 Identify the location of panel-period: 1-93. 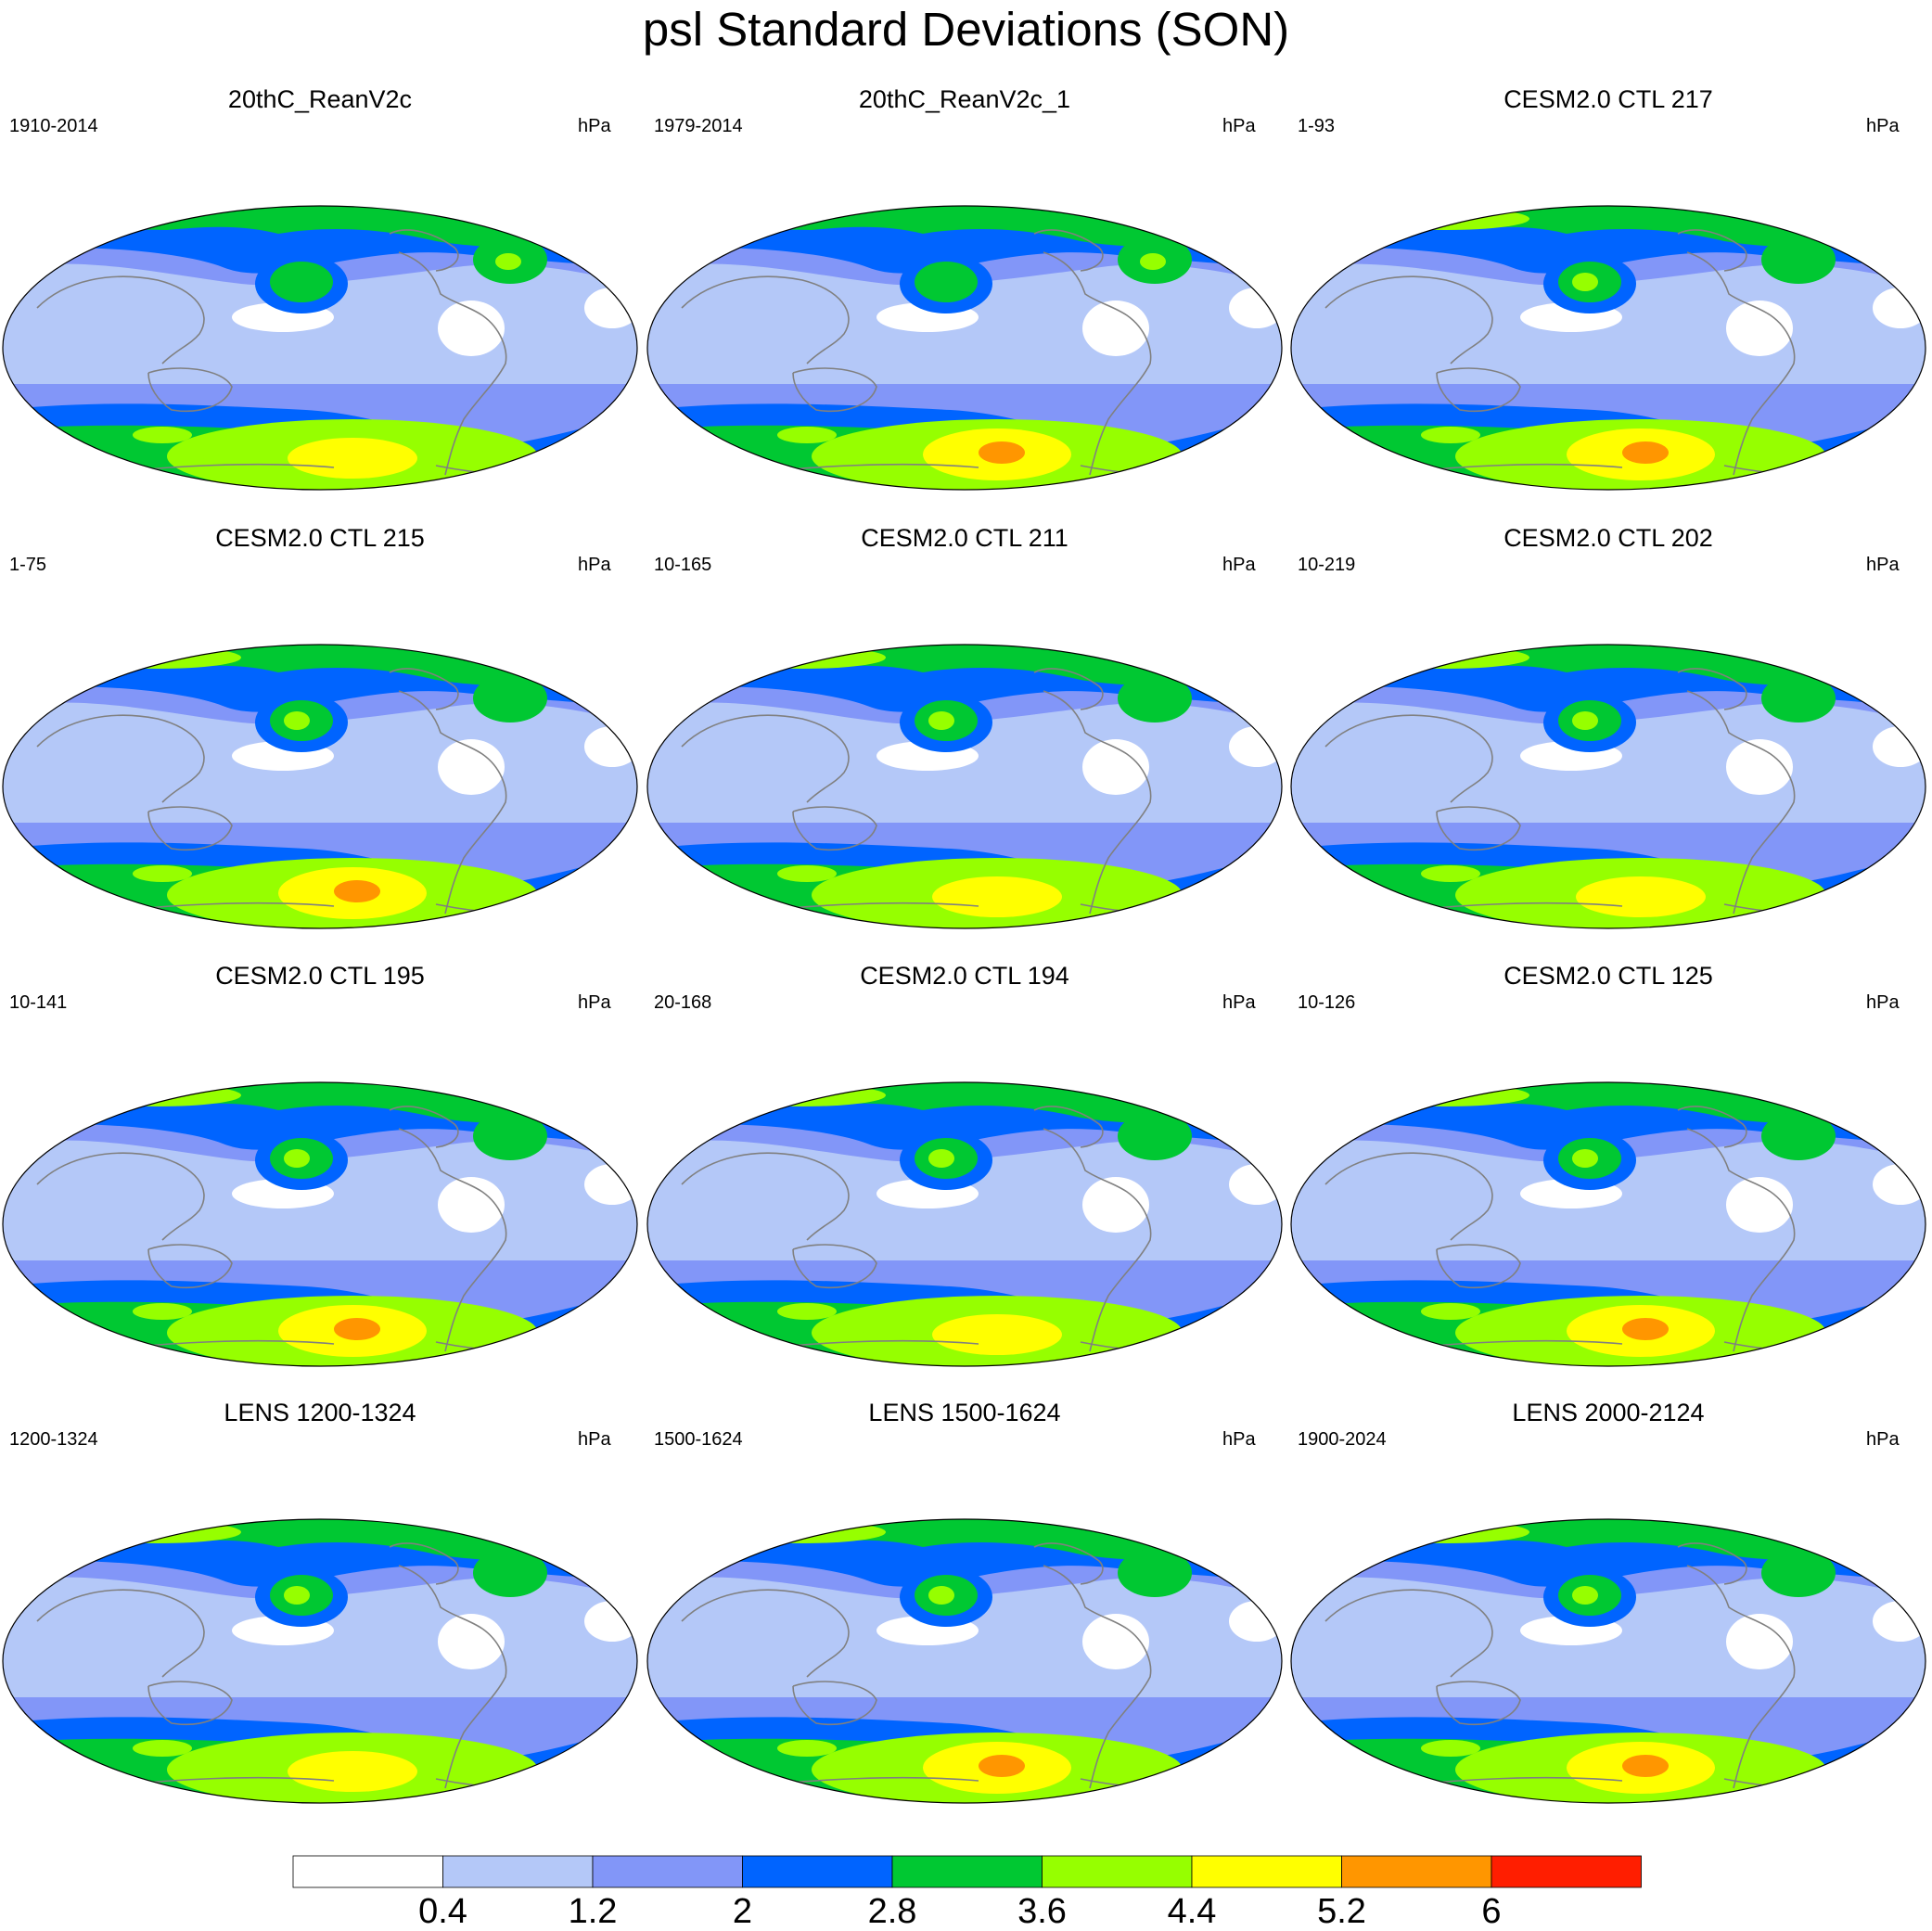
(1317, 126).